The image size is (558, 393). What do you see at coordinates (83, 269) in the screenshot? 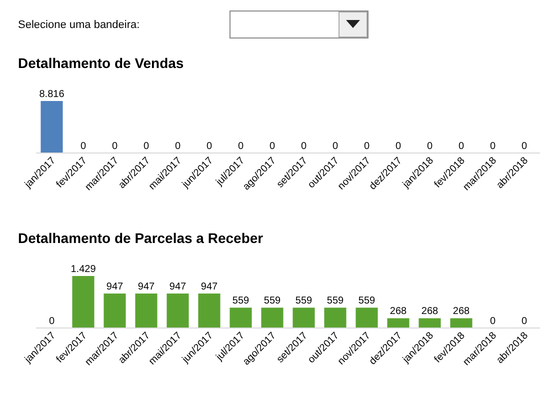
I see `data-label: 1.429` at bounding box center [83, 269].